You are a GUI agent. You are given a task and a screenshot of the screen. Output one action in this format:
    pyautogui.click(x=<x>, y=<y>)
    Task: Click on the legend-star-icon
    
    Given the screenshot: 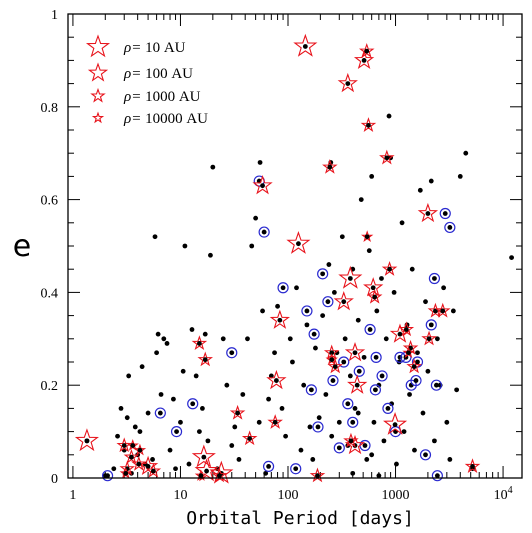 What is the action you would take?
    pyautogui.click(x=98, y=95)
    